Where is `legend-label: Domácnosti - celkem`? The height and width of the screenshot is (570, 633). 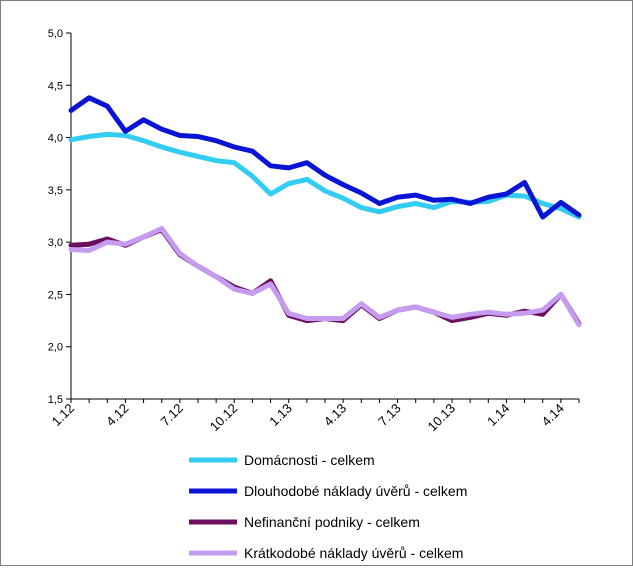
legend-label: Domácnosti - celkem is located at coordinates (309, 460).